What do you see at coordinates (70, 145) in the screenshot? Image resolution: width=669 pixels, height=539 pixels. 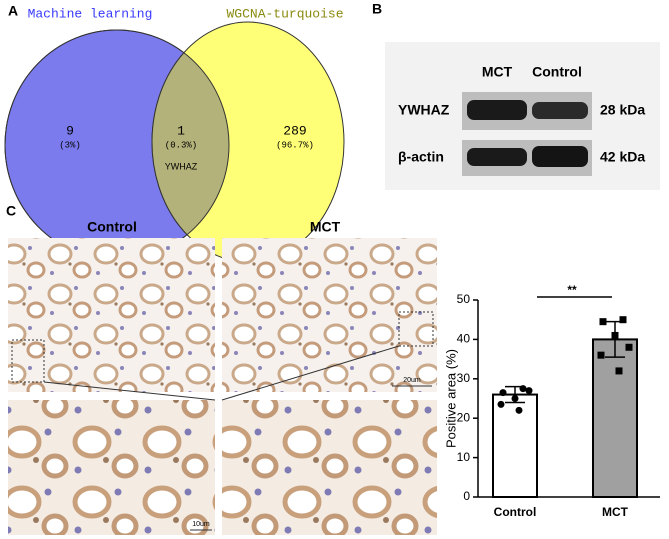 I see `percent: (3%)` at bounding box center [70, 145].